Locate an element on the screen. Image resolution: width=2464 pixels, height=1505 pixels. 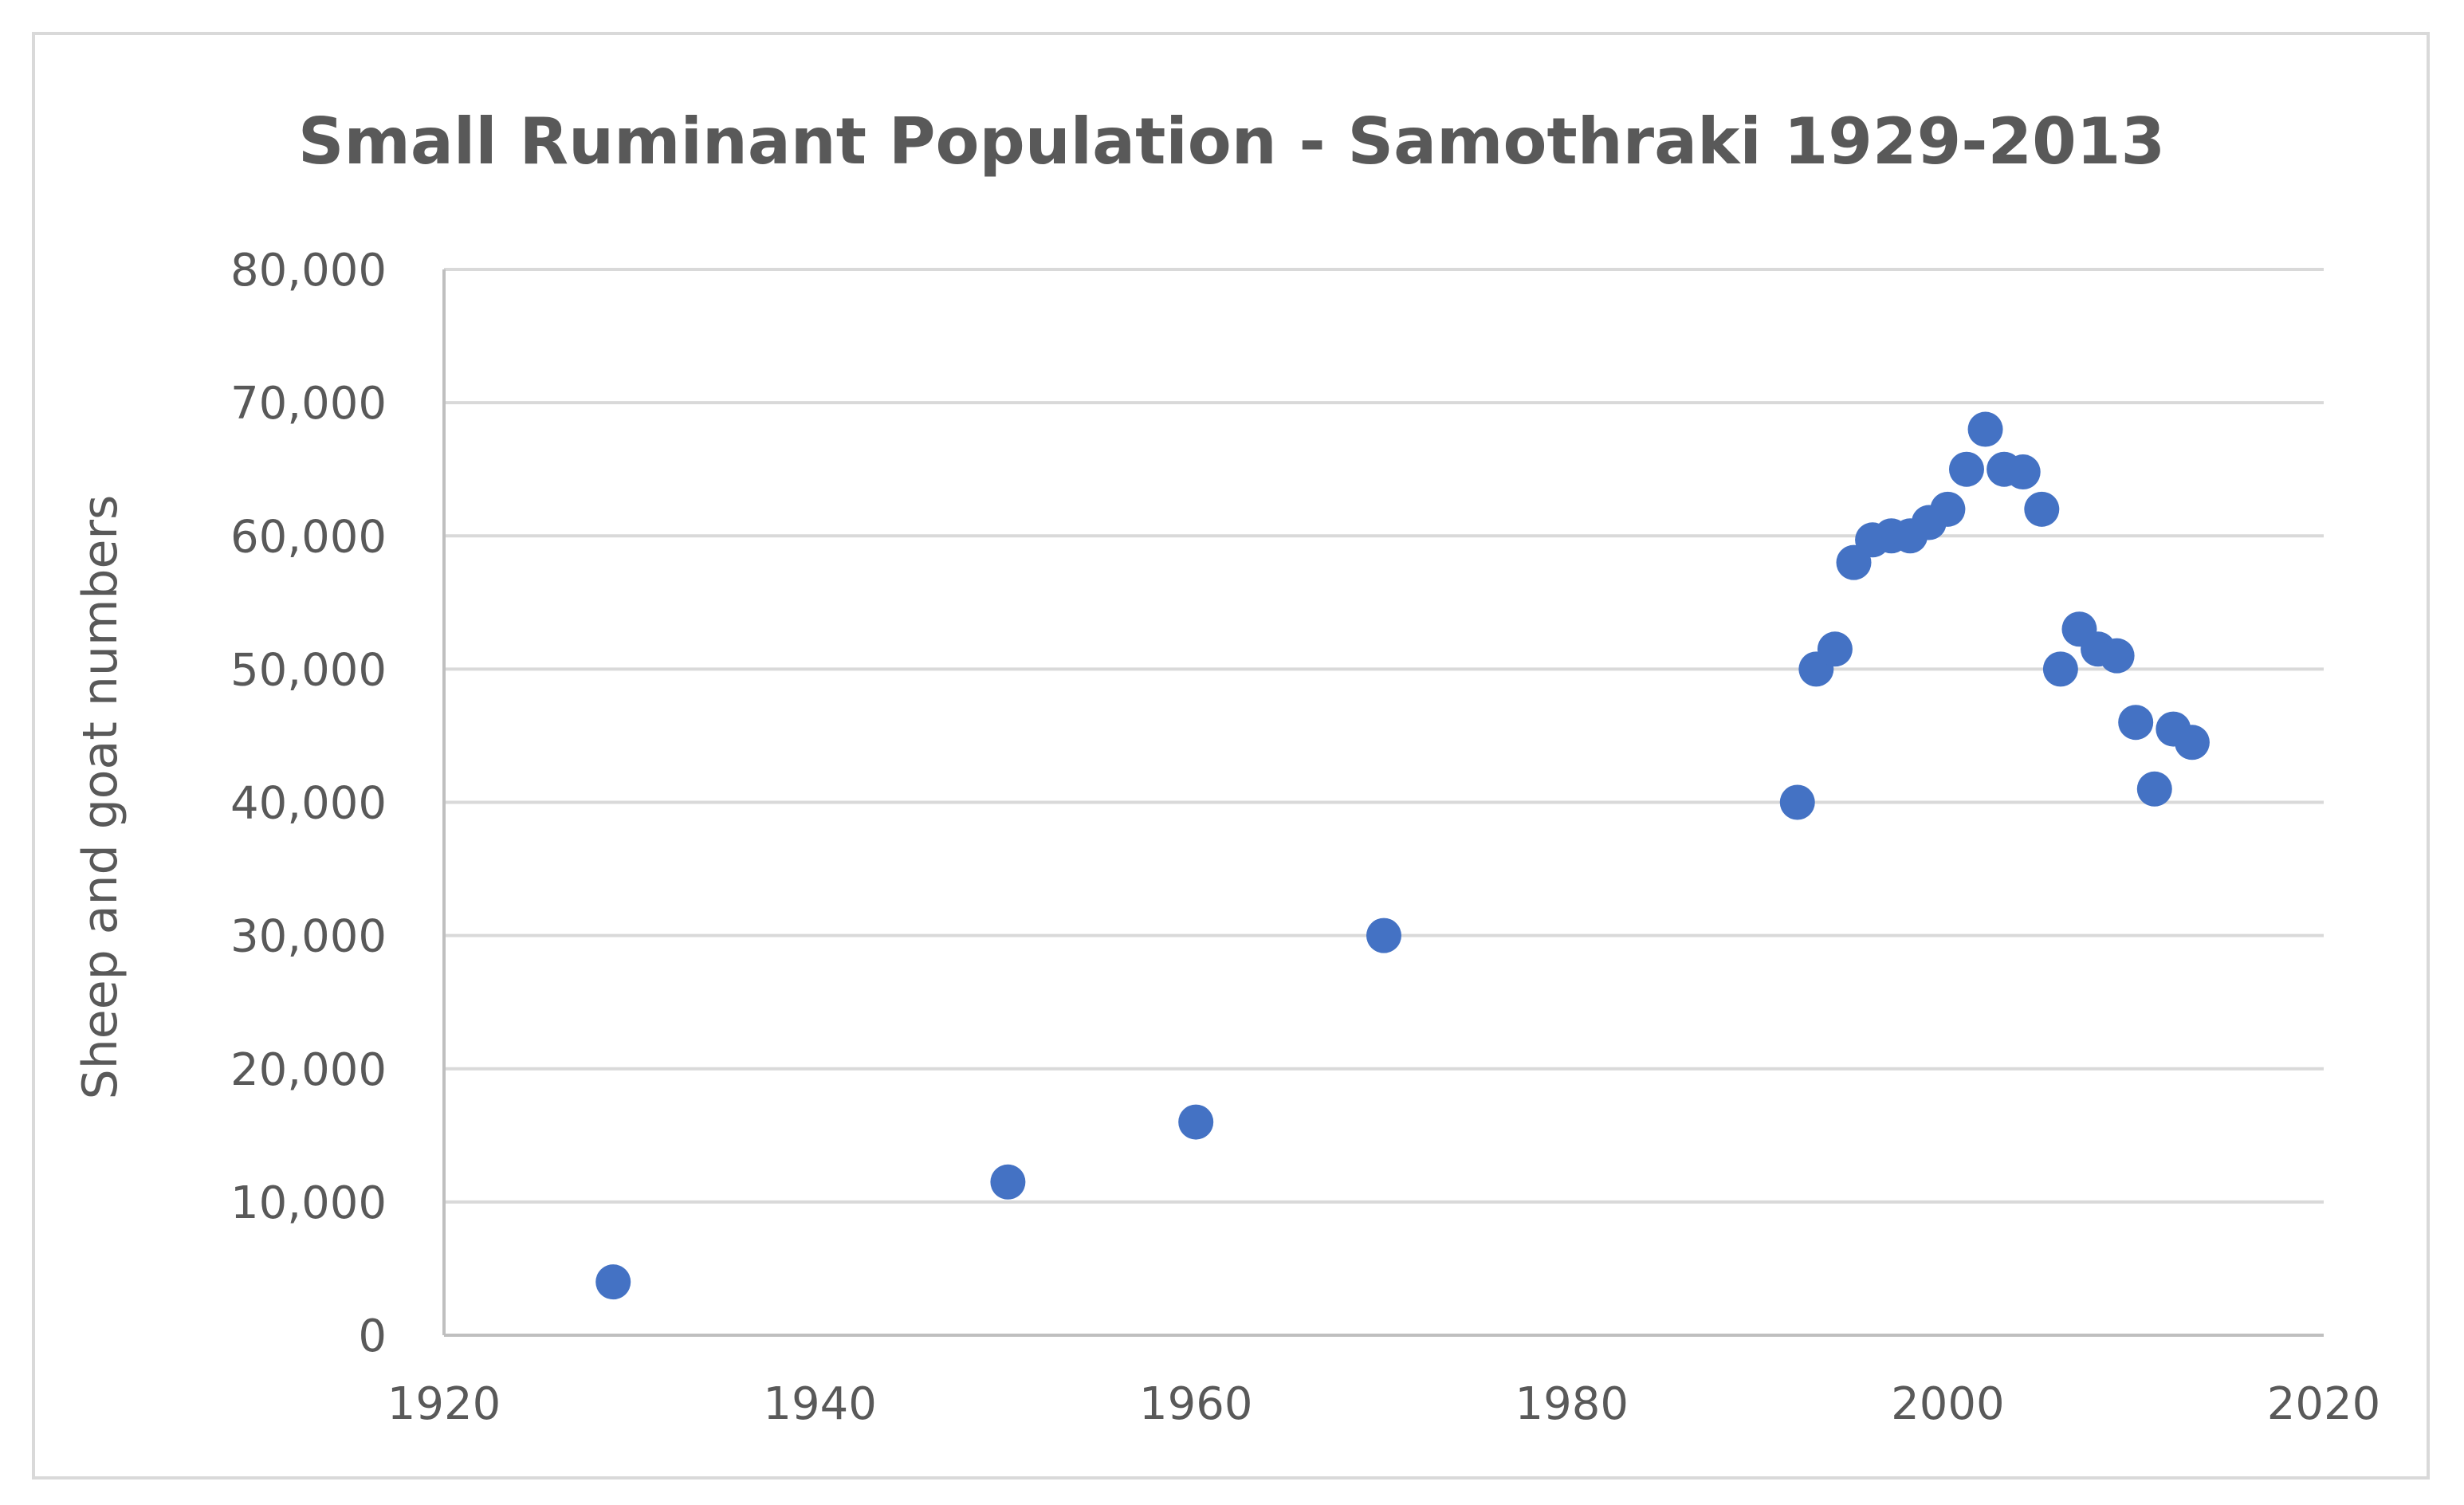
y-tick-label: 30,000 is located at coordinates (308, 937).